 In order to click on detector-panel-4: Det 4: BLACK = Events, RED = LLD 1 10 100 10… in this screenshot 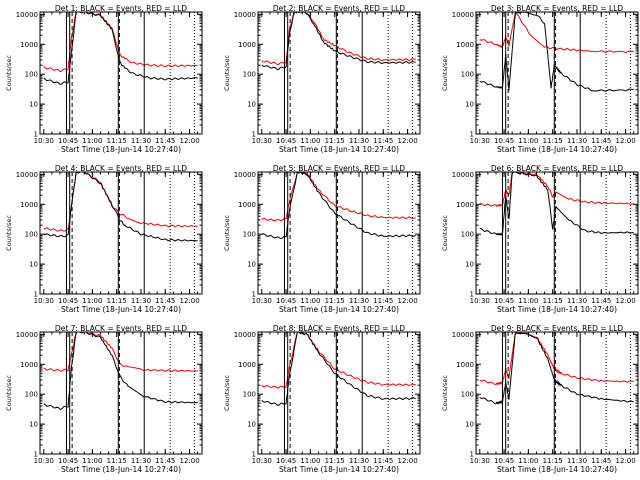, I will do `click(104, 239)`.